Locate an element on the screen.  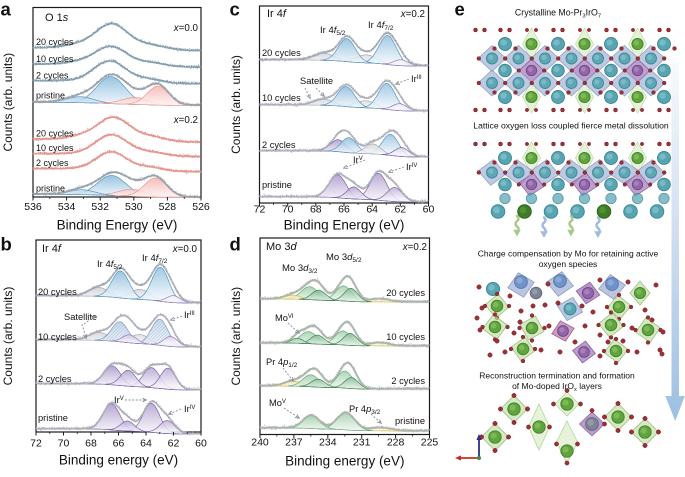
svg-text: 234 is located at coordinates (328, 443).